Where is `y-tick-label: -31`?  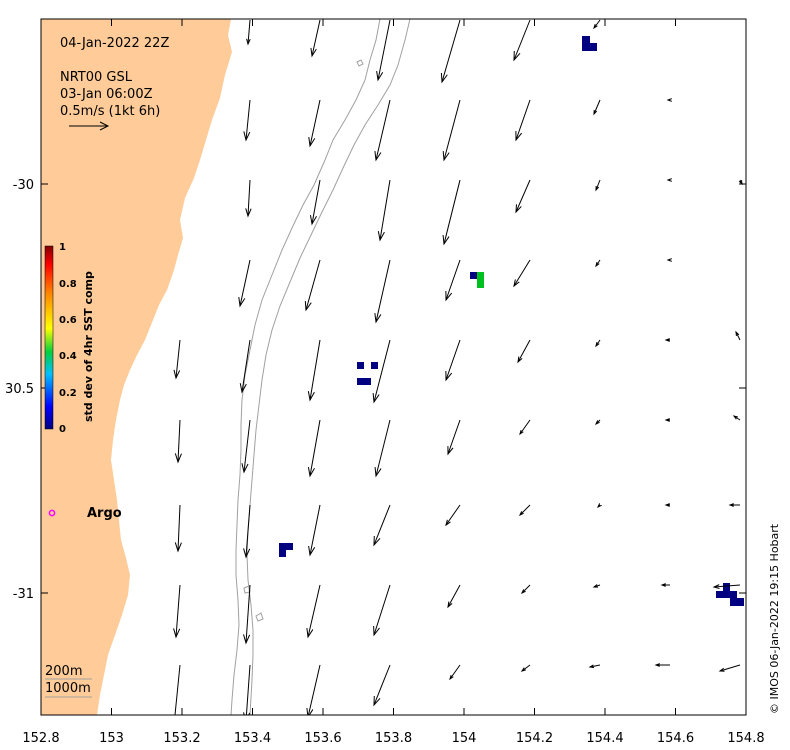
y-tick-label: -31 is located at coordinates (23, 594).